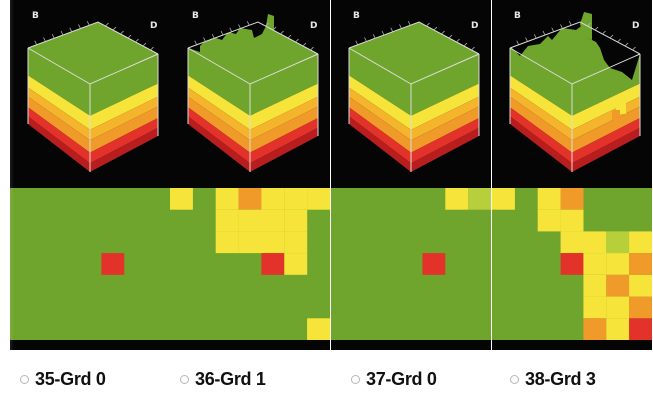  I want to click on cube-view-35: B D, so click(90, 90).